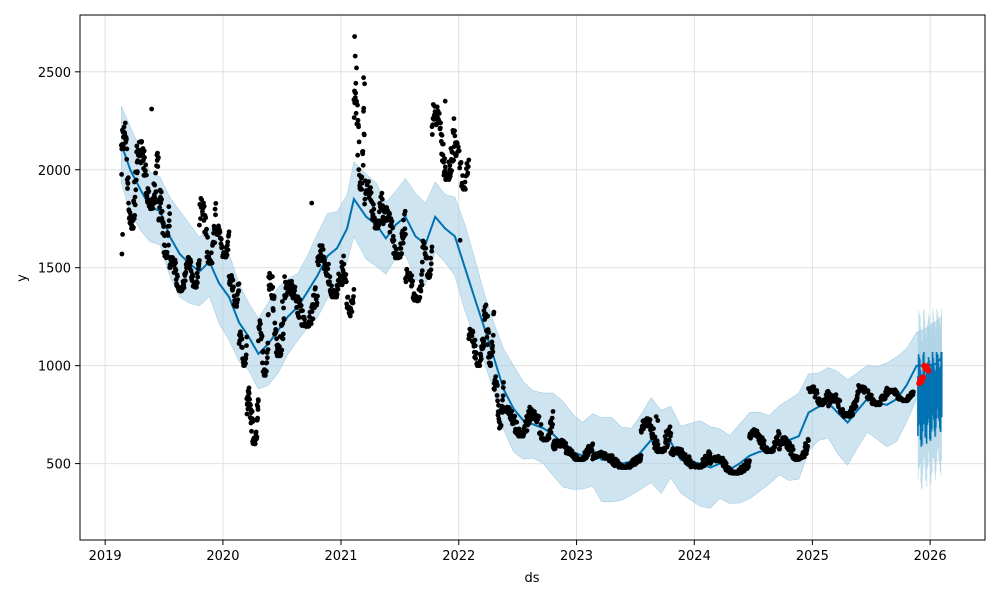  I want to click on y-tick-label: 1000, so click(54, 367).